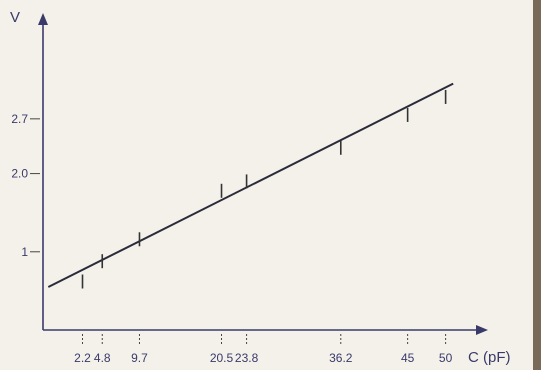 The width and height of the screenshot is (541, 370). What do you see at coordinates (19, 119) in the screenshot?
I see `y-tick-label: 2.7` at bounding box center [19, 119].